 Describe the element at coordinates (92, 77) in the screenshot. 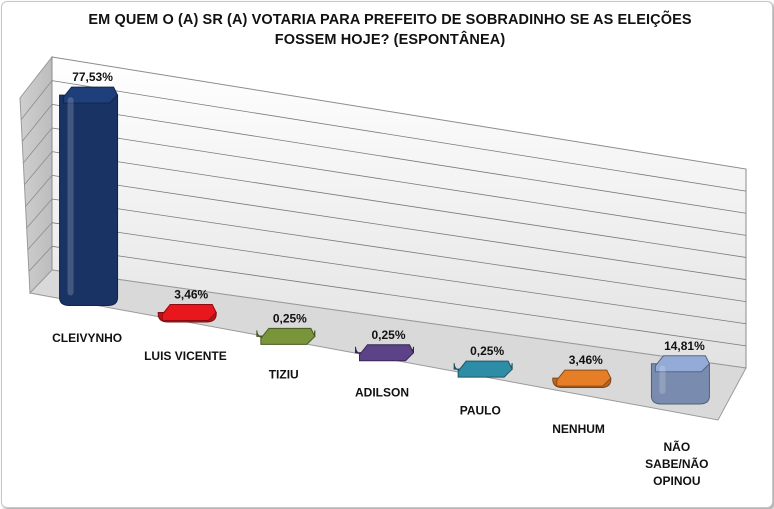

I see `data-label: 77,53%` at that location.